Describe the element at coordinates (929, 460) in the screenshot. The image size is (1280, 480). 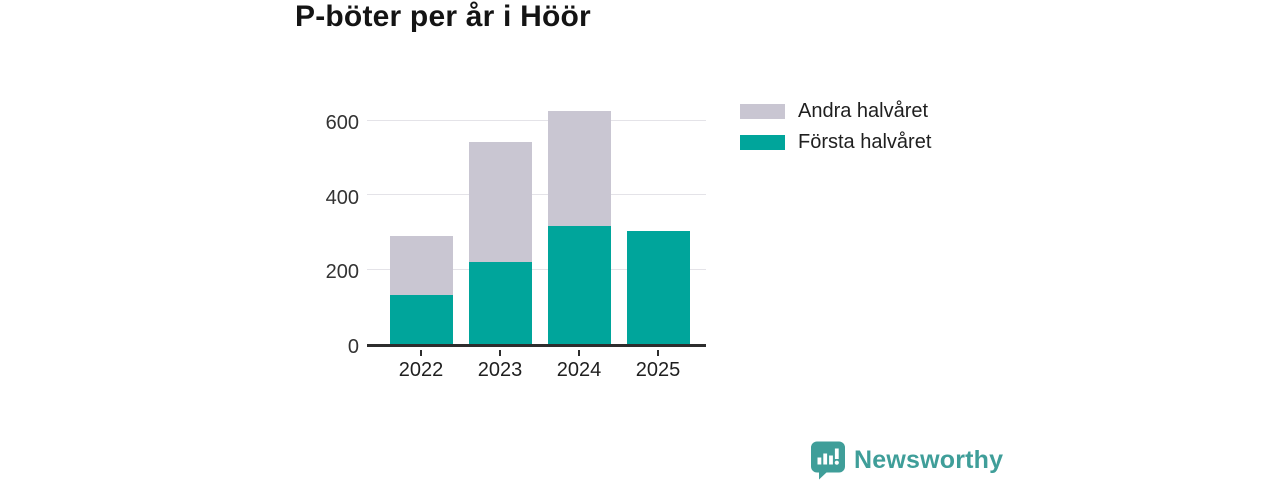
I see `newsworthy-brand-name: Newsworthy` at that location.